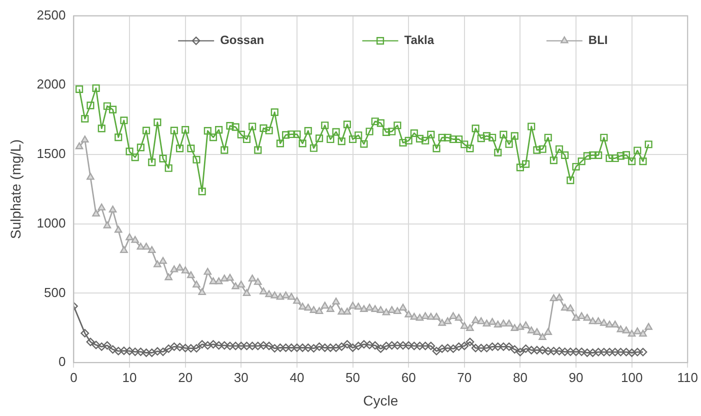 This screenshot has width=701, height=416. I want to click on x-tick-label: 20, so click(185, 377).